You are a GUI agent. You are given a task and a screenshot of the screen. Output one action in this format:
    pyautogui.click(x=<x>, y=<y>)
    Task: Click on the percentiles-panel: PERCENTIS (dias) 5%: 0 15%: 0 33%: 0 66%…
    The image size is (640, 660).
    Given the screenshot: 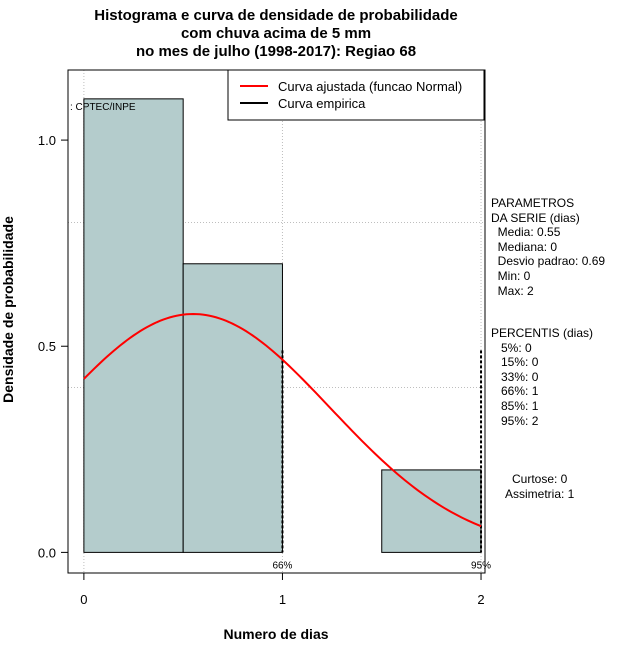 What is the action you would take?
    pyautogui.click(x=542, y=377)
    